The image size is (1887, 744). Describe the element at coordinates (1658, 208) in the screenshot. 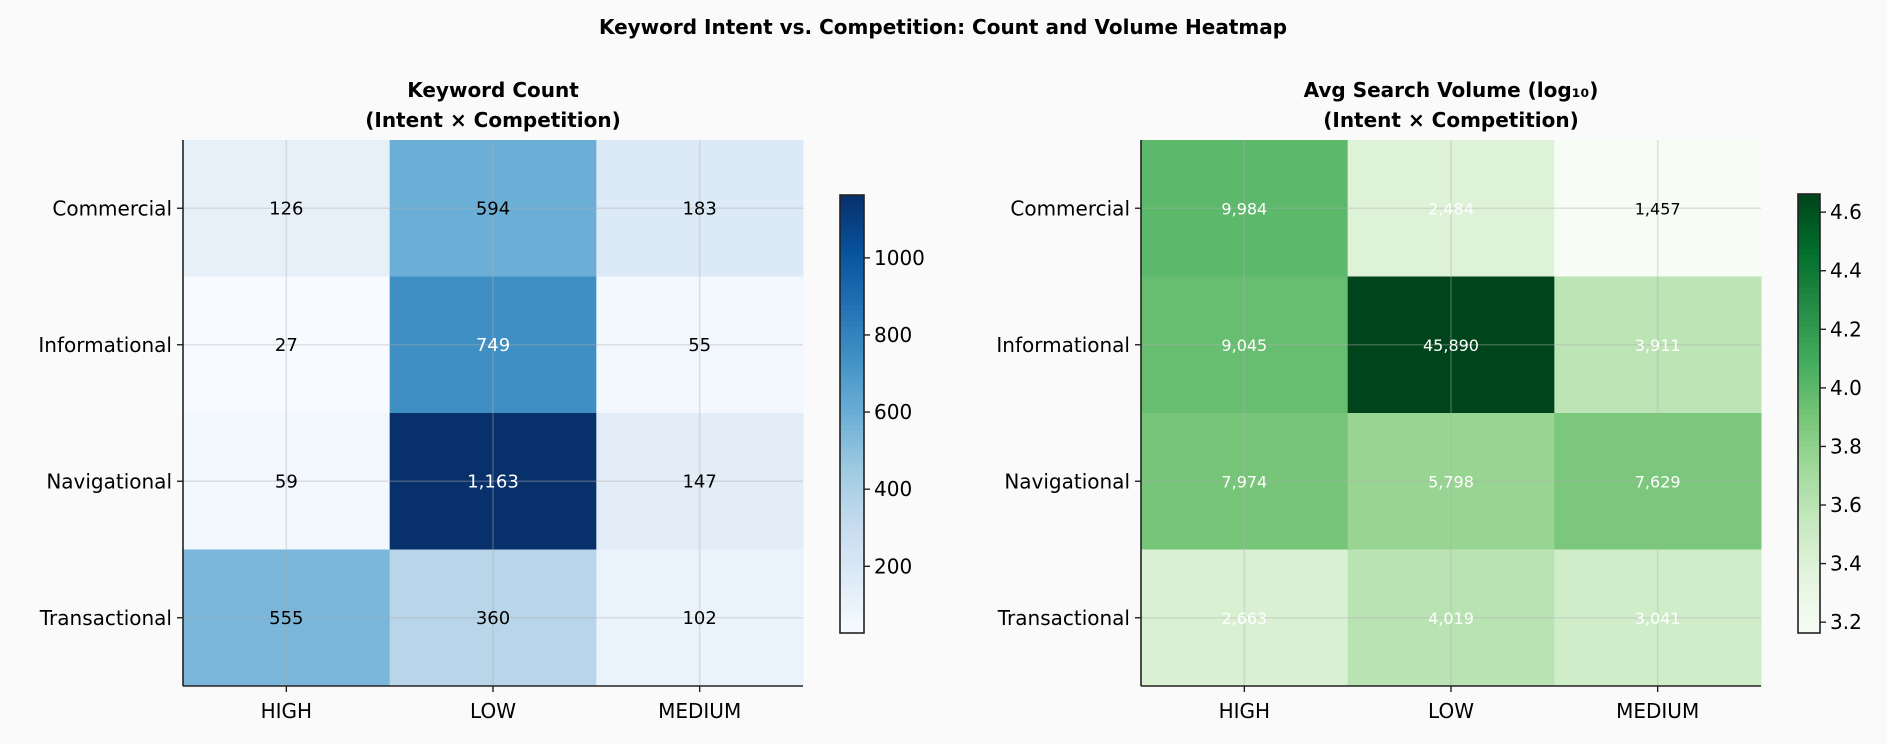

I see `cell-value-label: 1,457` at that location.